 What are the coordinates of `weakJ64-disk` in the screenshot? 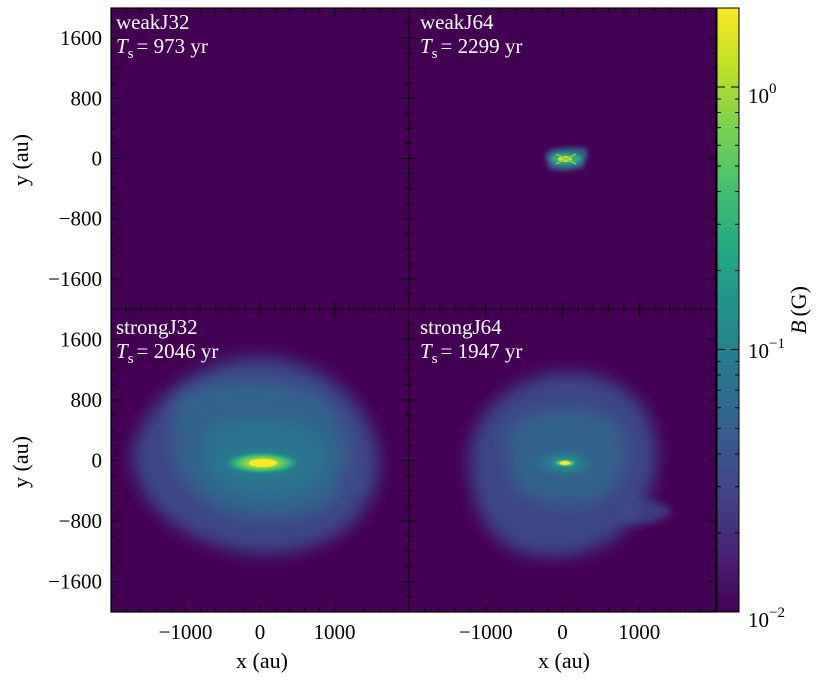 It's located at (566, 159).